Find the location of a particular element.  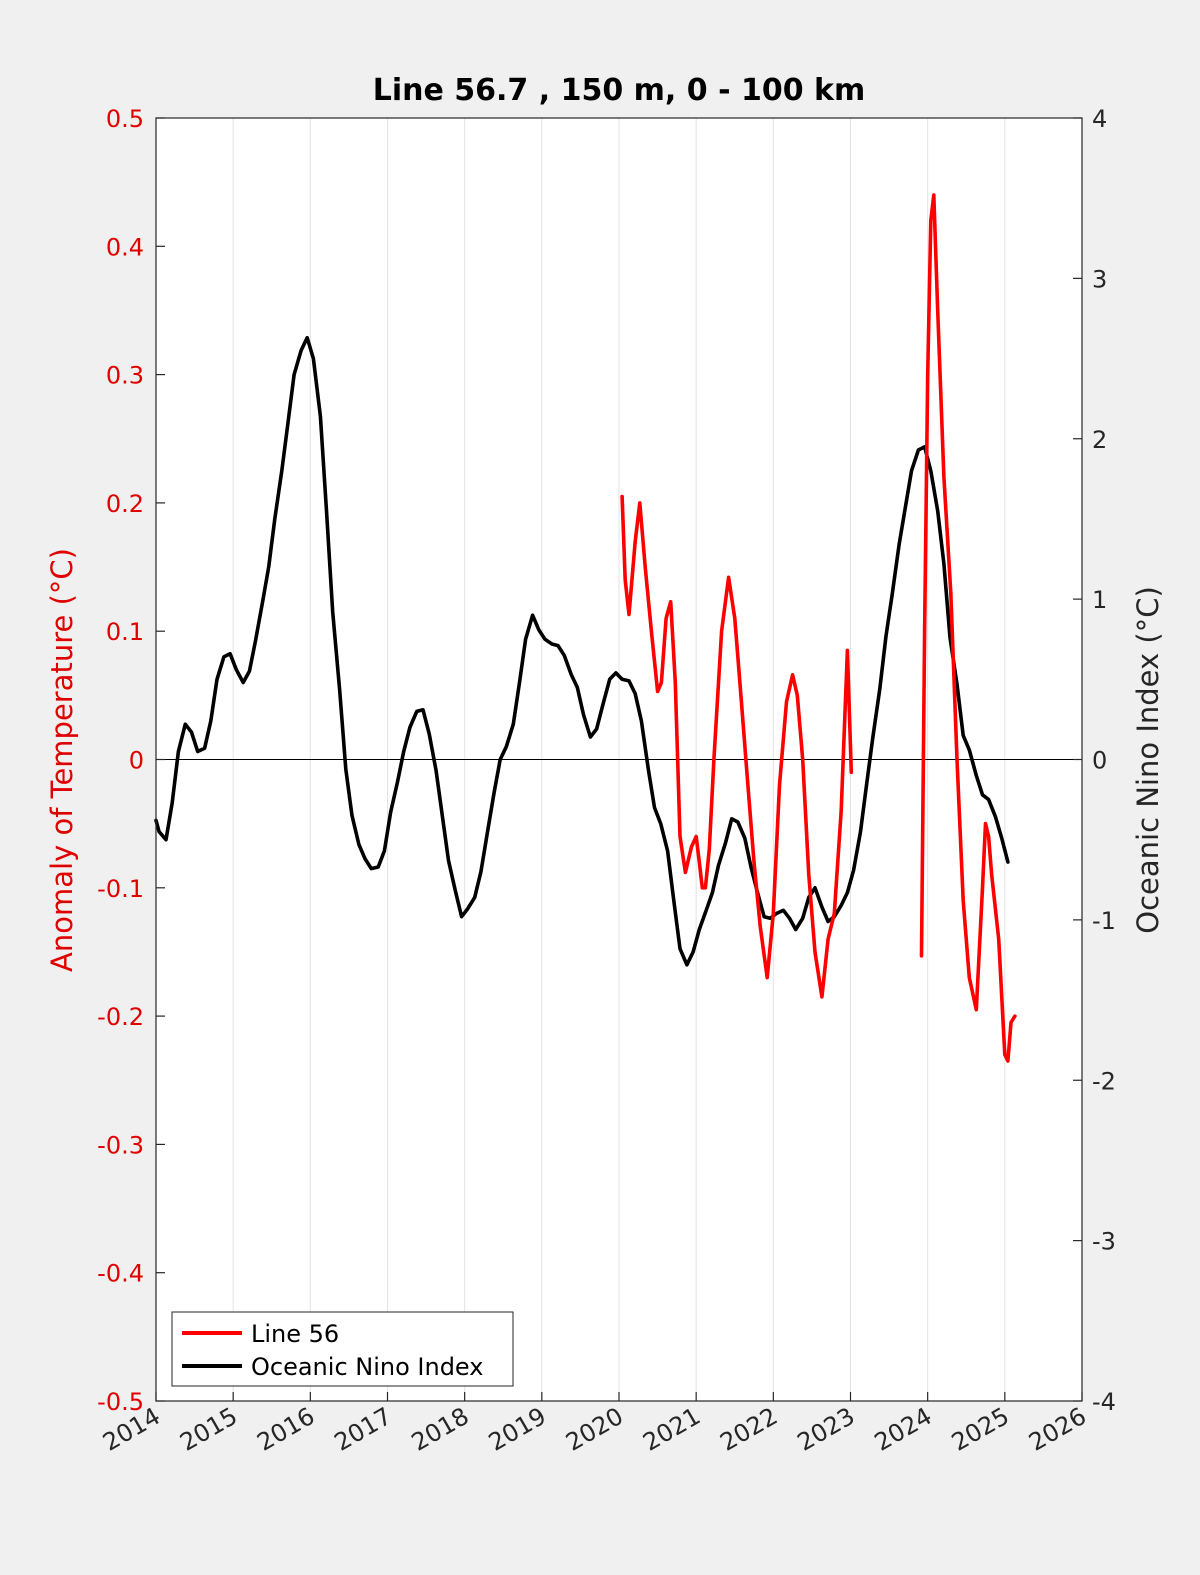

y-right-tick-label: 1 is located at coordinates (1099, 600).